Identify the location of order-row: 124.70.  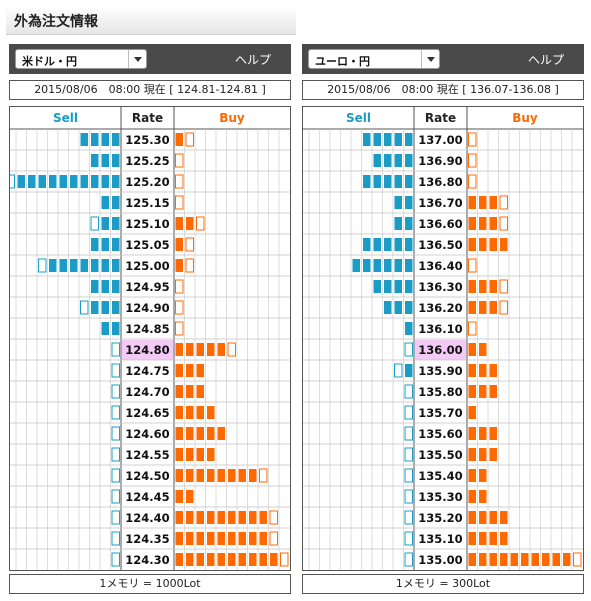
(150, 391).